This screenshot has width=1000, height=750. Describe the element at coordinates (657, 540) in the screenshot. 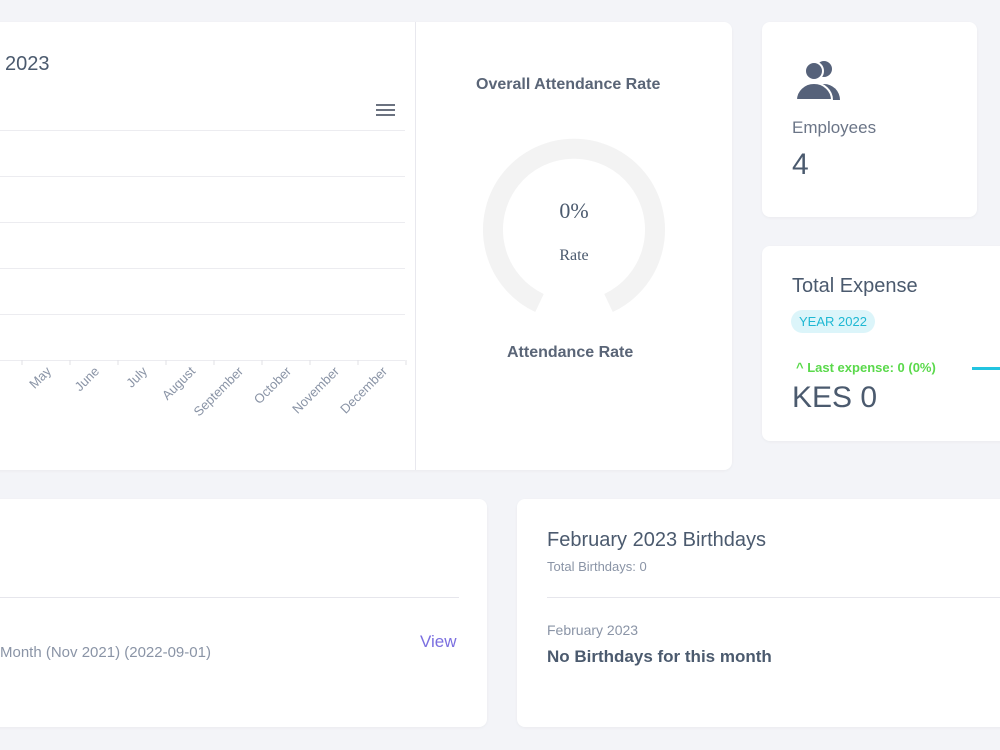

I see `birthdays-title: February 2023 Birthdays` at that location.